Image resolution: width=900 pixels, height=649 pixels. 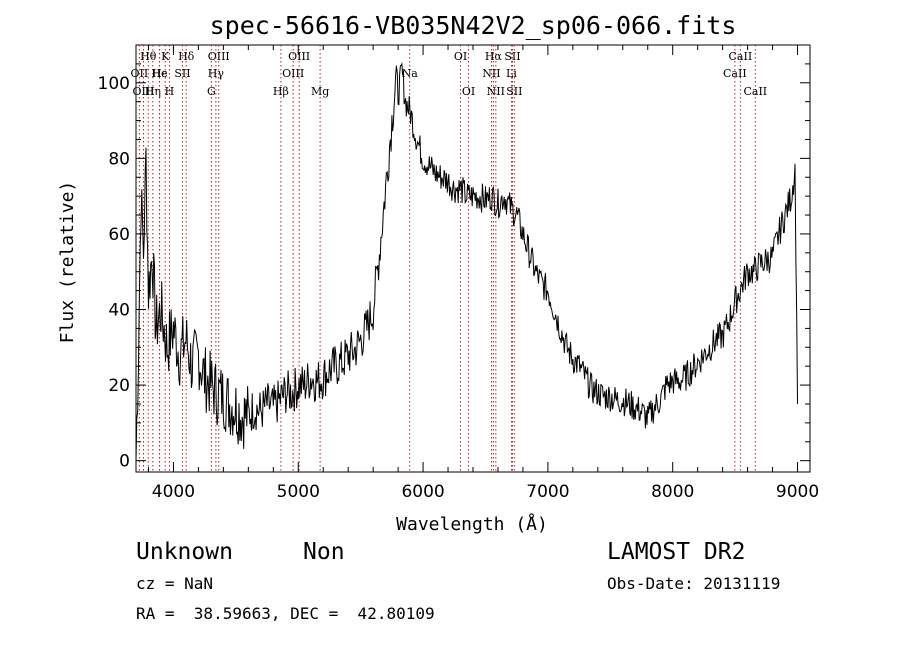 What do you see at coordinates (494, 56) in the screenshot?
I see `line-label-20: Hα` at bounding box center [494, 56].